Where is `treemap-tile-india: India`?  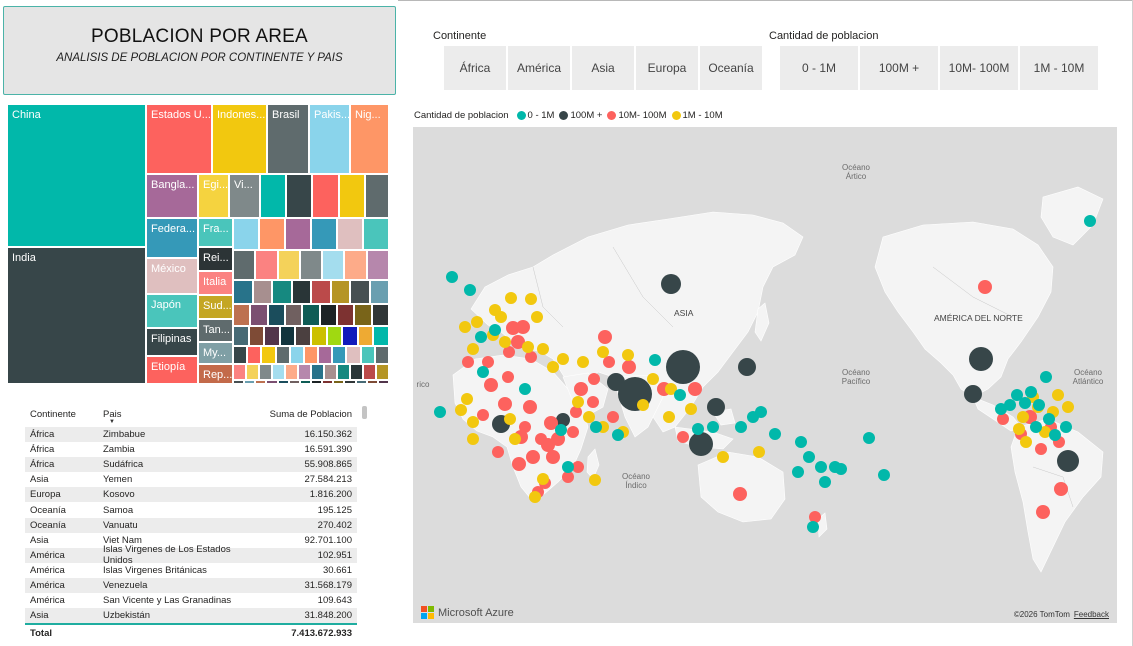
treemap-tile-india: India is located at coordinates (76, 315).